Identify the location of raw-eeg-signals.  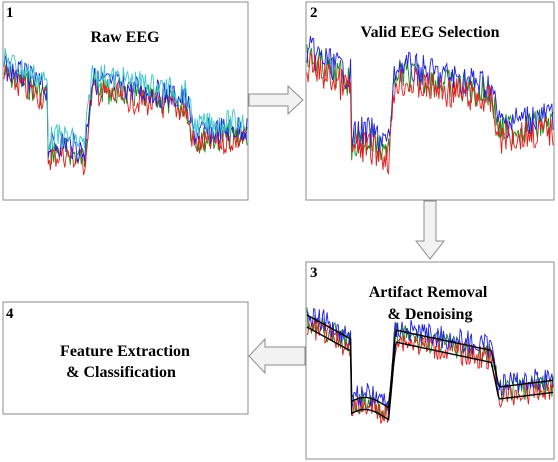
(125, 111).